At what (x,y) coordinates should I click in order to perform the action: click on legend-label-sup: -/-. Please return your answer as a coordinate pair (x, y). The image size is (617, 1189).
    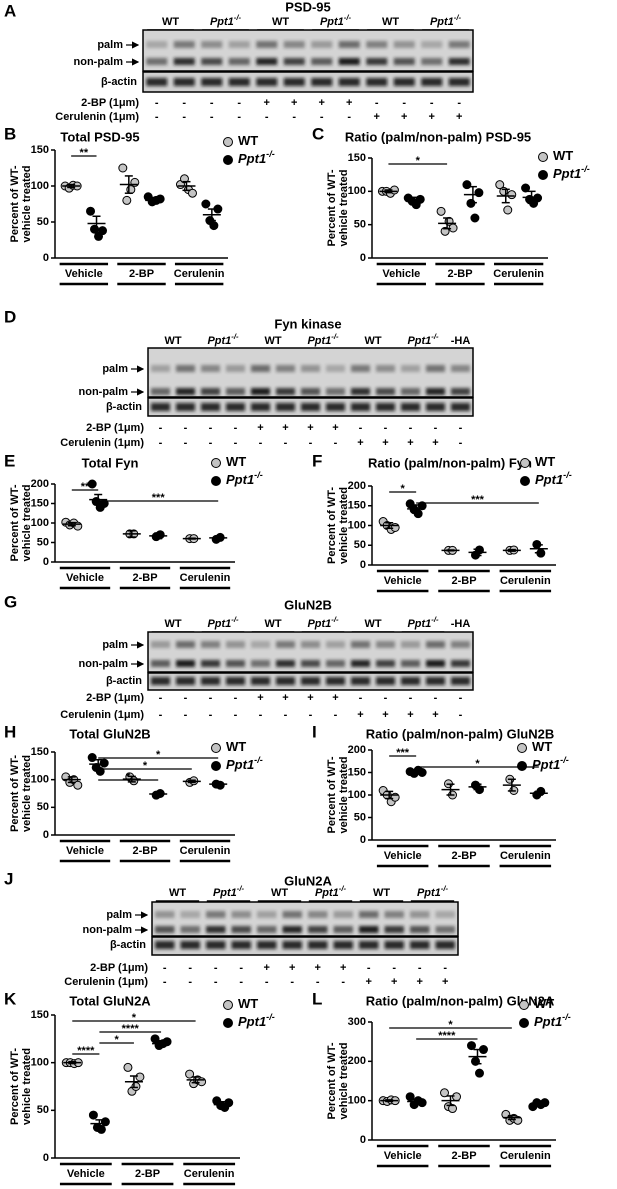
    Looking at the image, I should click on (270, 1017).